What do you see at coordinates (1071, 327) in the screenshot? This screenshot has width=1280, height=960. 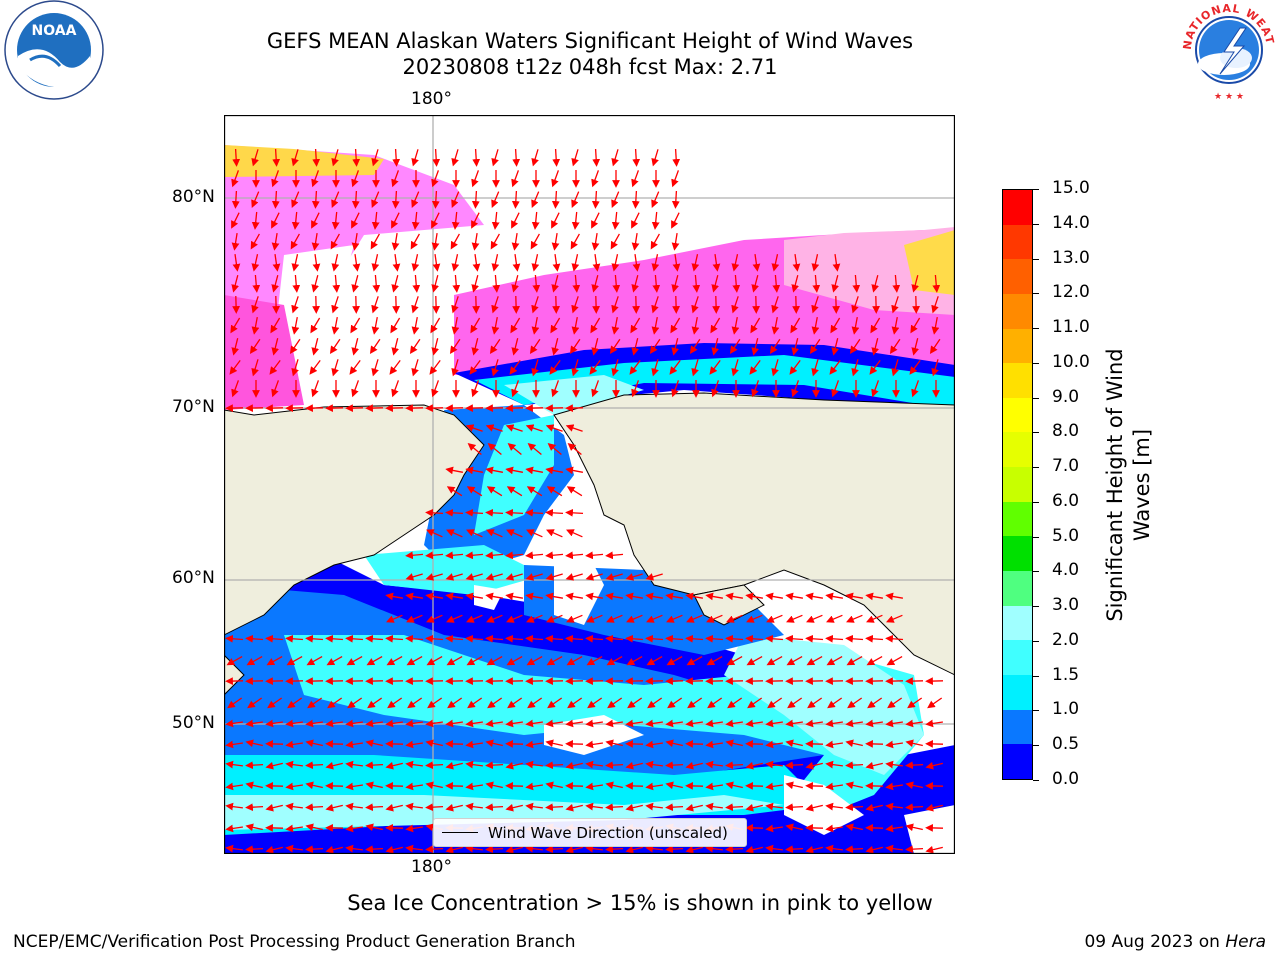 I see `colorbar-tick-label: 11.0` at bounding box center [1071, 327].